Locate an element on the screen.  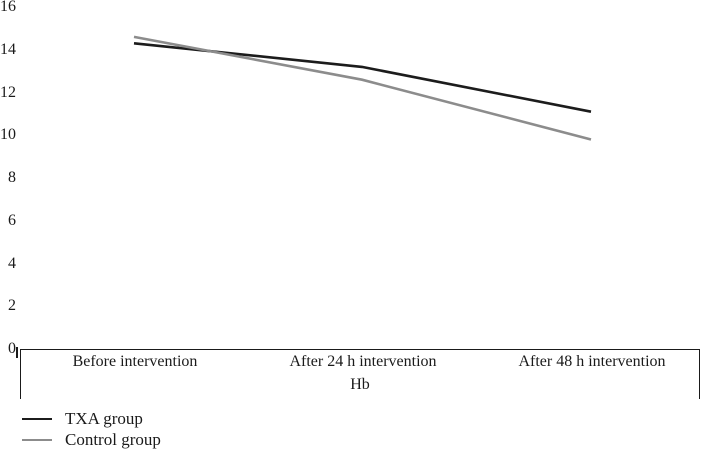
y-tick-label: 6 is located at coordinates (12, 220).